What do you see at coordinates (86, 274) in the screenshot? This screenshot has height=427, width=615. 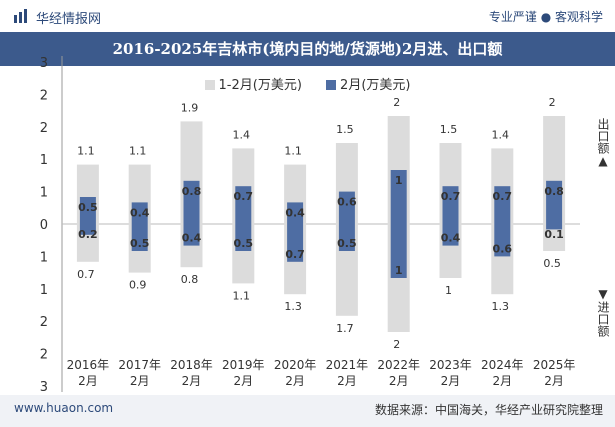 I see `data-label-ytd-import: 0.7` at bounding box center [86, 274].